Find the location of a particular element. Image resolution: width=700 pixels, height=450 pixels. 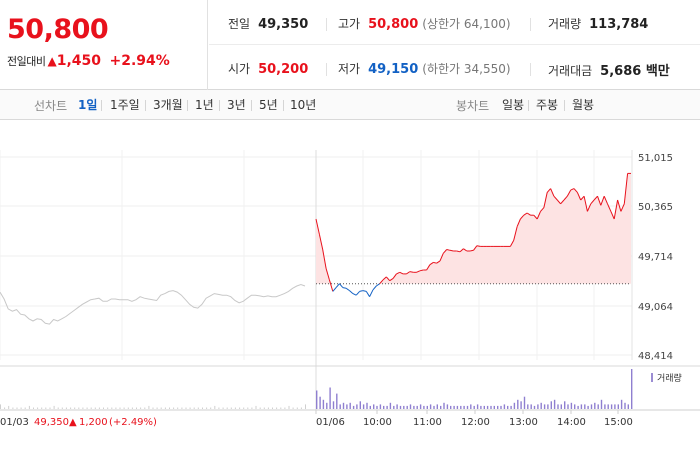

tab-weekly-candle: 주봉 is located at coordinates (547, 105).